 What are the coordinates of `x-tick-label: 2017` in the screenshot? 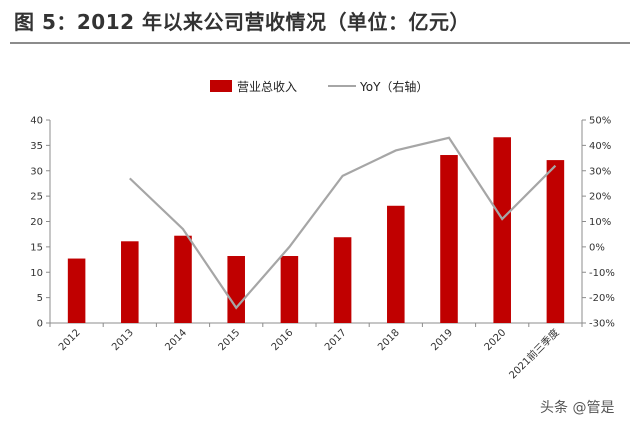 It's located at (336, 340).